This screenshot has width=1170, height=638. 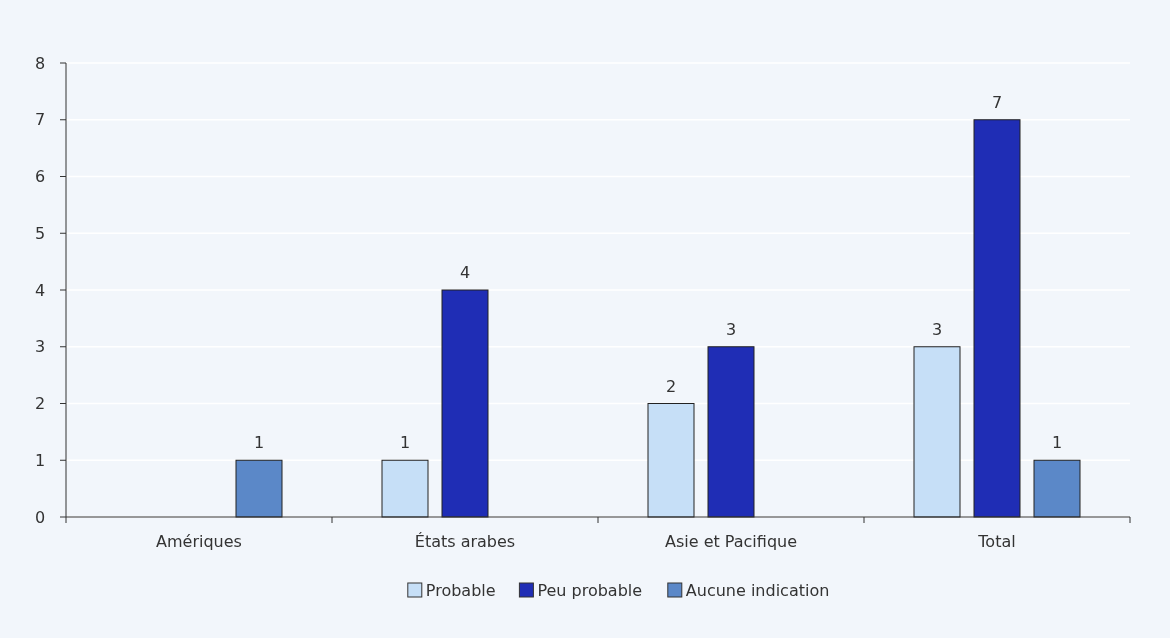 What do you see at coordinates (40, 517) in the screenshot?
I see `y-tick-label: 0` at bounding box center [40, 517].